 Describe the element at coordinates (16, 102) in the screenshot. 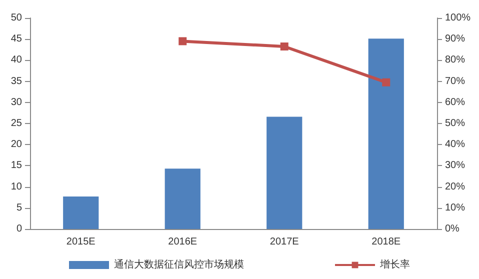

I see `y-tick-label: 30` at that location.